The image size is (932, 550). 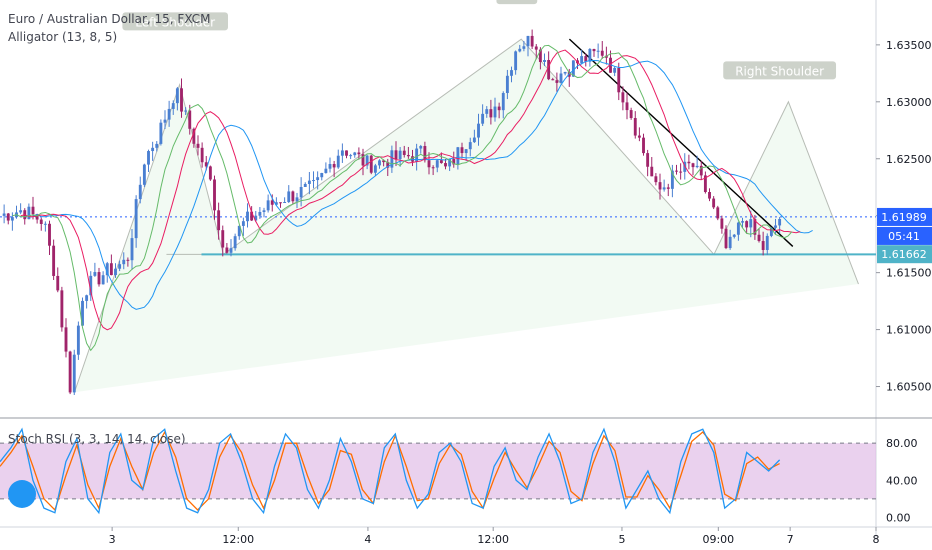 What do you see at coordinates (790, 539) in the screenshot?
I see `time-tick-label: 7` at bounding box center [790, 539].